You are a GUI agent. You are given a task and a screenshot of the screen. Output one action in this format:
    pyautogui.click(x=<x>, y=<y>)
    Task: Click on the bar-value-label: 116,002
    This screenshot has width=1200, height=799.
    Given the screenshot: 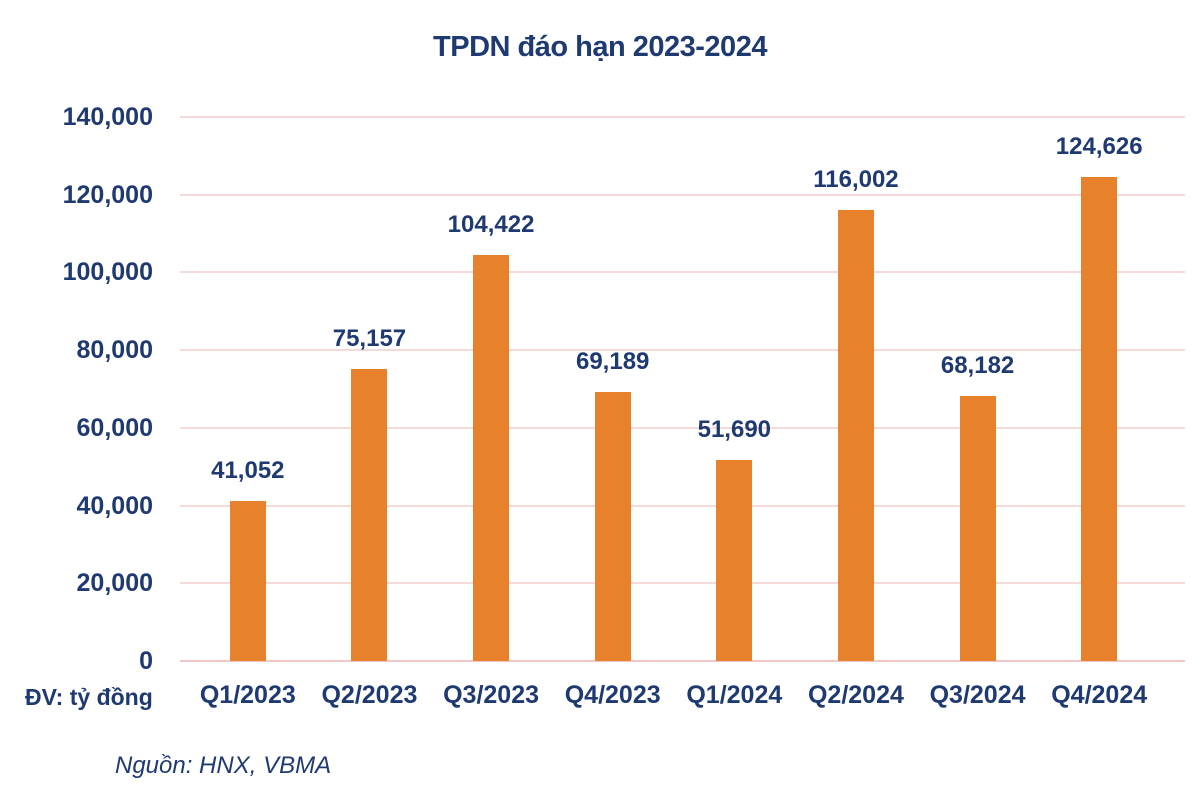 What is the action you would take?
    pyautogui.click(x=856, y=180)
    